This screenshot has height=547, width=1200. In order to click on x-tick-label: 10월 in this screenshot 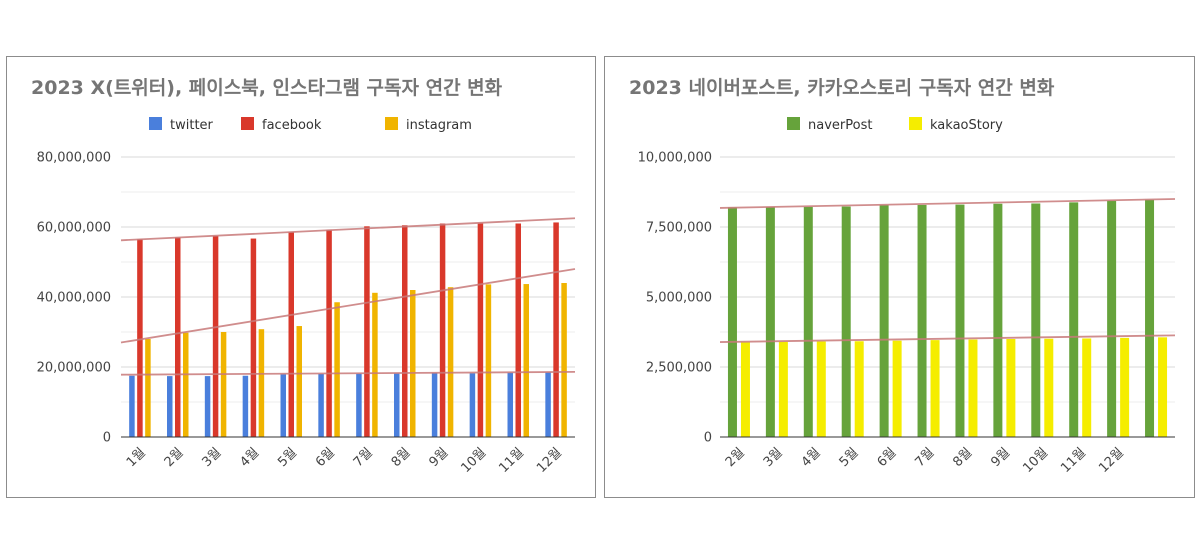, I will do `click(1035, 460)`.